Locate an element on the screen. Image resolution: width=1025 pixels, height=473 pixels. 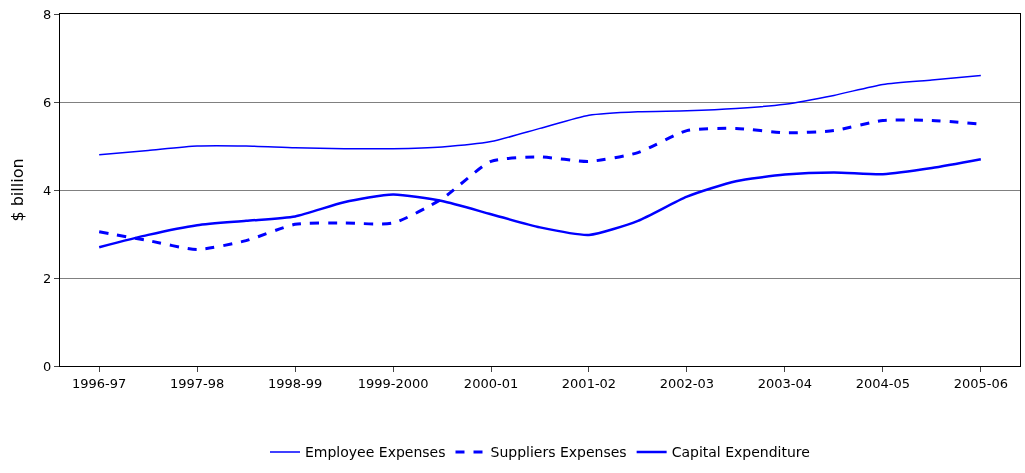
x-tick-label: 1998-99 is located at coordinates (295, 383).